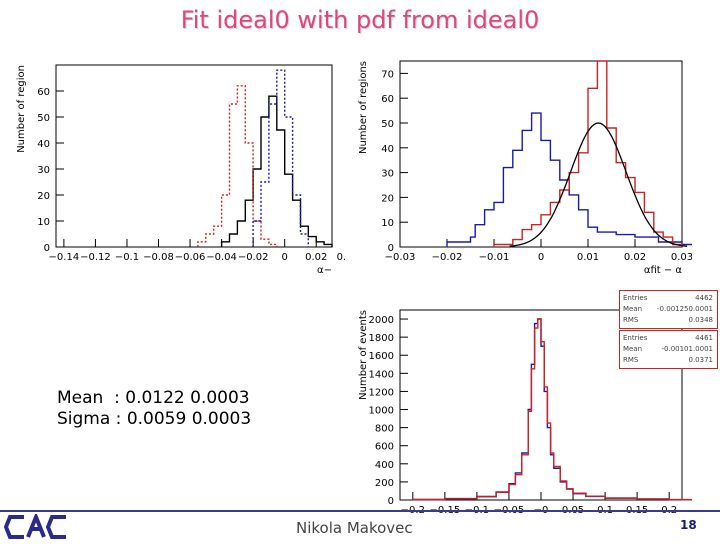  Describe the element at coordinates (701, 360) in the screenshot. I see `fit-box-value: 0.0371` at that location.